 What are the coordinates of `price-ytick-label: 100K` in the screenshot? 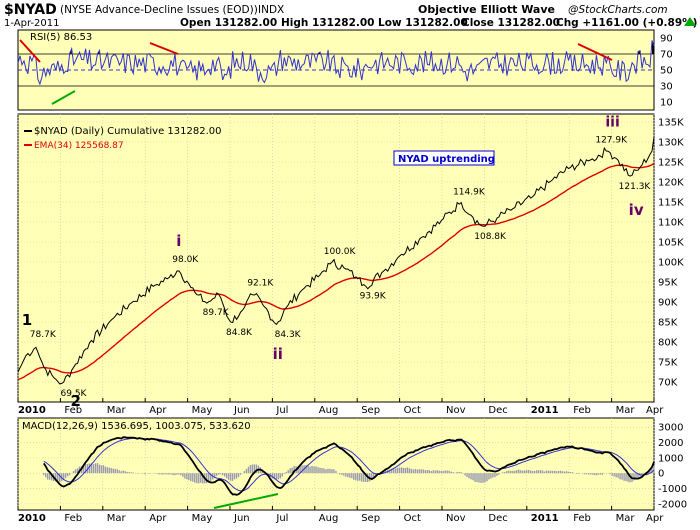 It's located at (671, 263).